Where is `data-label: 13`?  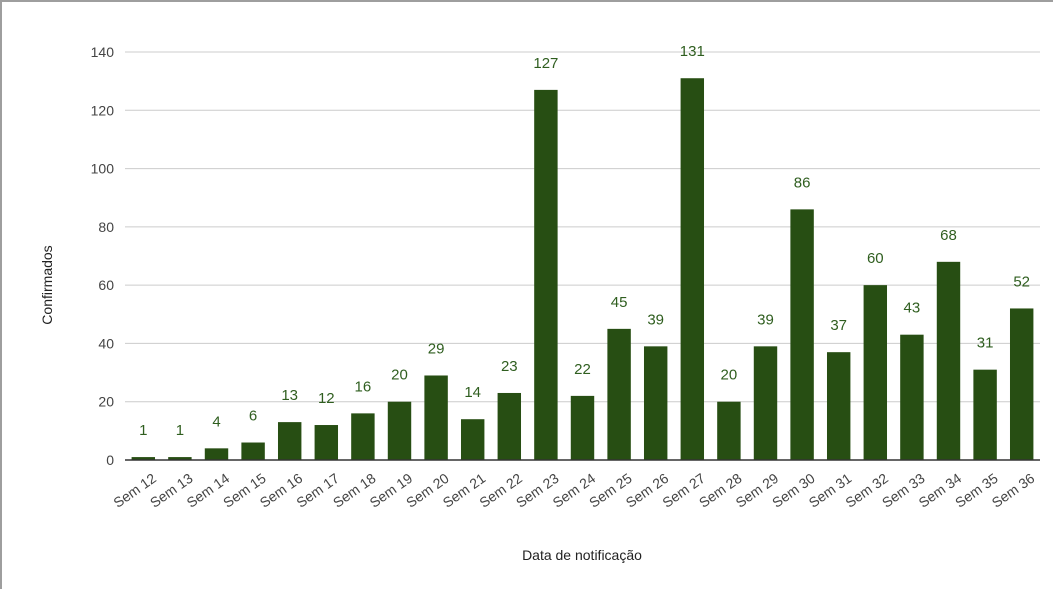 data-label: 13 is located at coordinates (289, 395).